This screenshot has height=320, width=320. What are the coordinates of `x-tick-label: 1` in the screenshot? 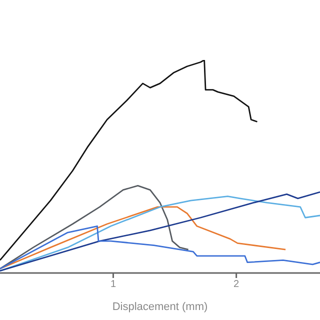 It's located at (113, 284).